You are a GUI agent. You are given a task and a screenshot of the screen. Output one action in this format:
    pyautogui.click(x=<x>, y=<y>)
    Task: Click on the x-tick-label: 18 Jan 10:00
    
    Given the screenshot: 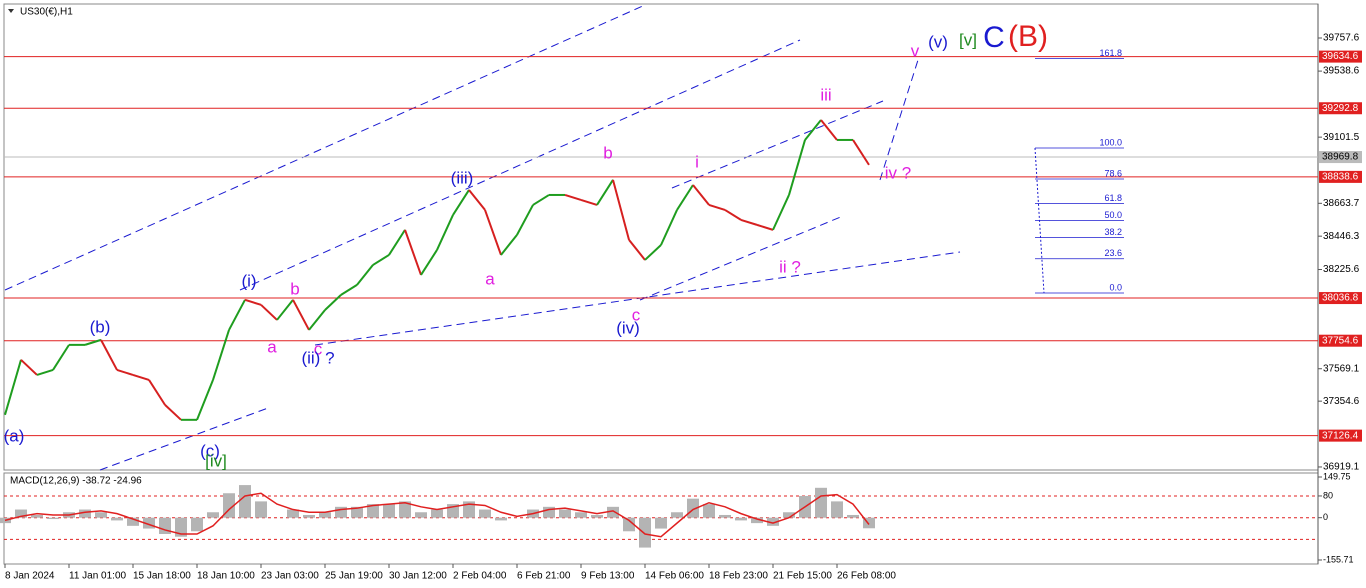 What is the action you would take?
    pyautogui.click(x=226, y=576)
    